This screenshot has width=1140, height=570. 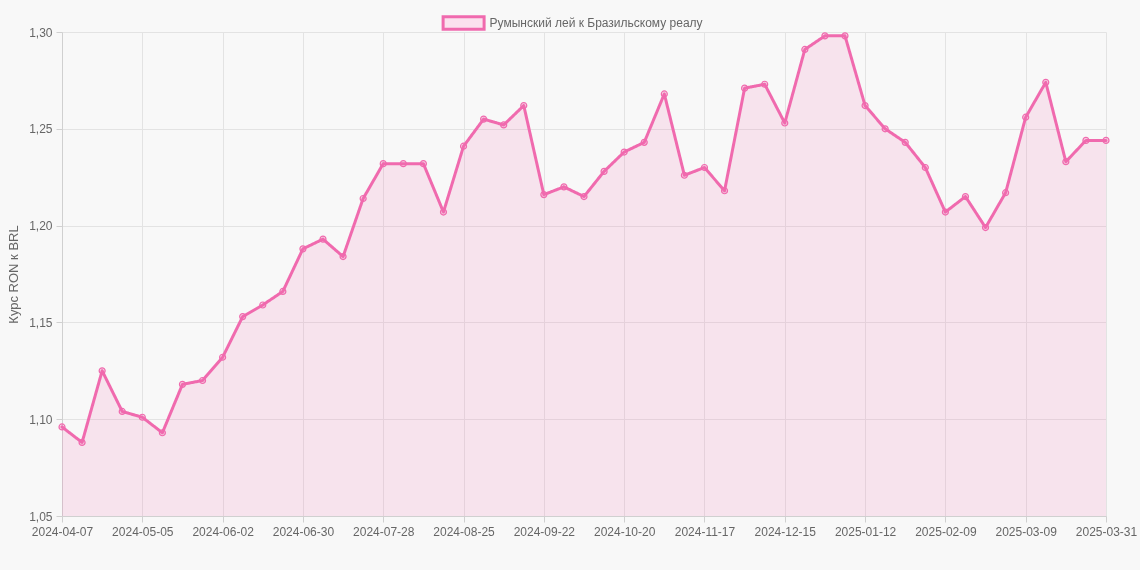 What do you see at coordinates (41, 129) in the screenshot?
I see `y-tick-label: 1,25` at bounding box center [41, 129].